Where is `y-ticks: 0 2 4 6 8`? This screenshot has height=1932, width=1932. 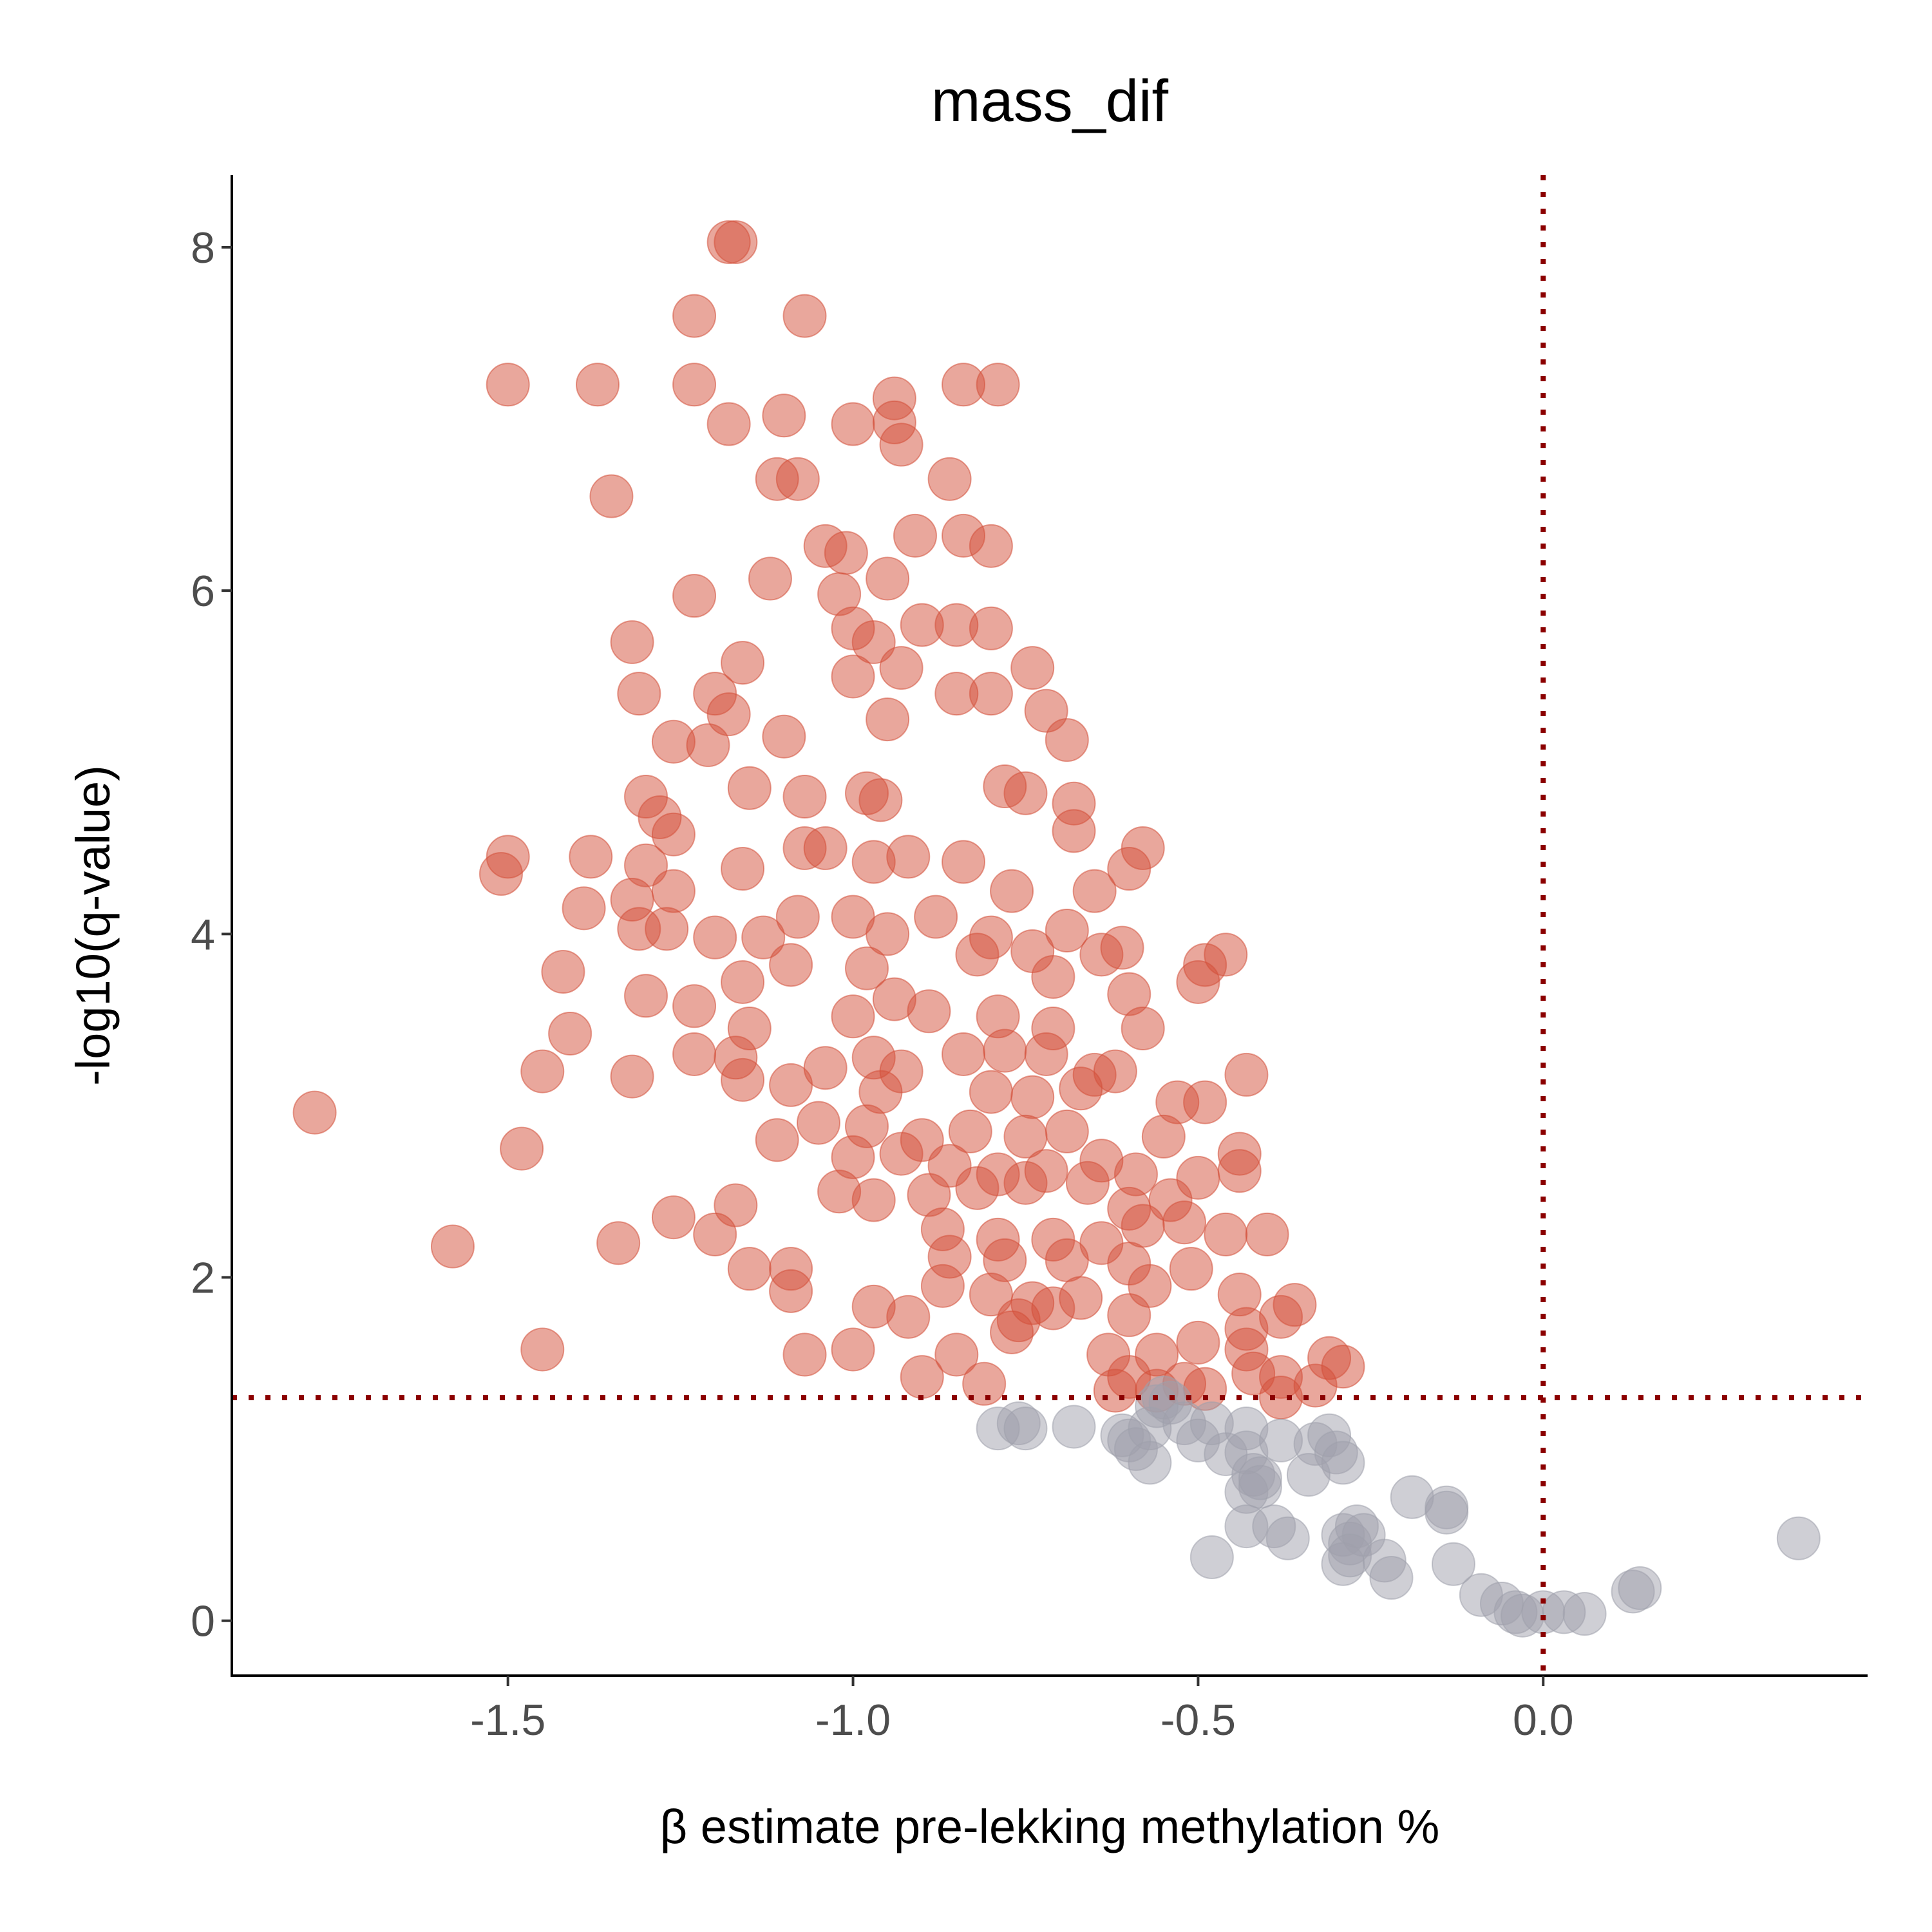 y-ticks: 0 2 4 6 8 is located at coordinates (211, 935).